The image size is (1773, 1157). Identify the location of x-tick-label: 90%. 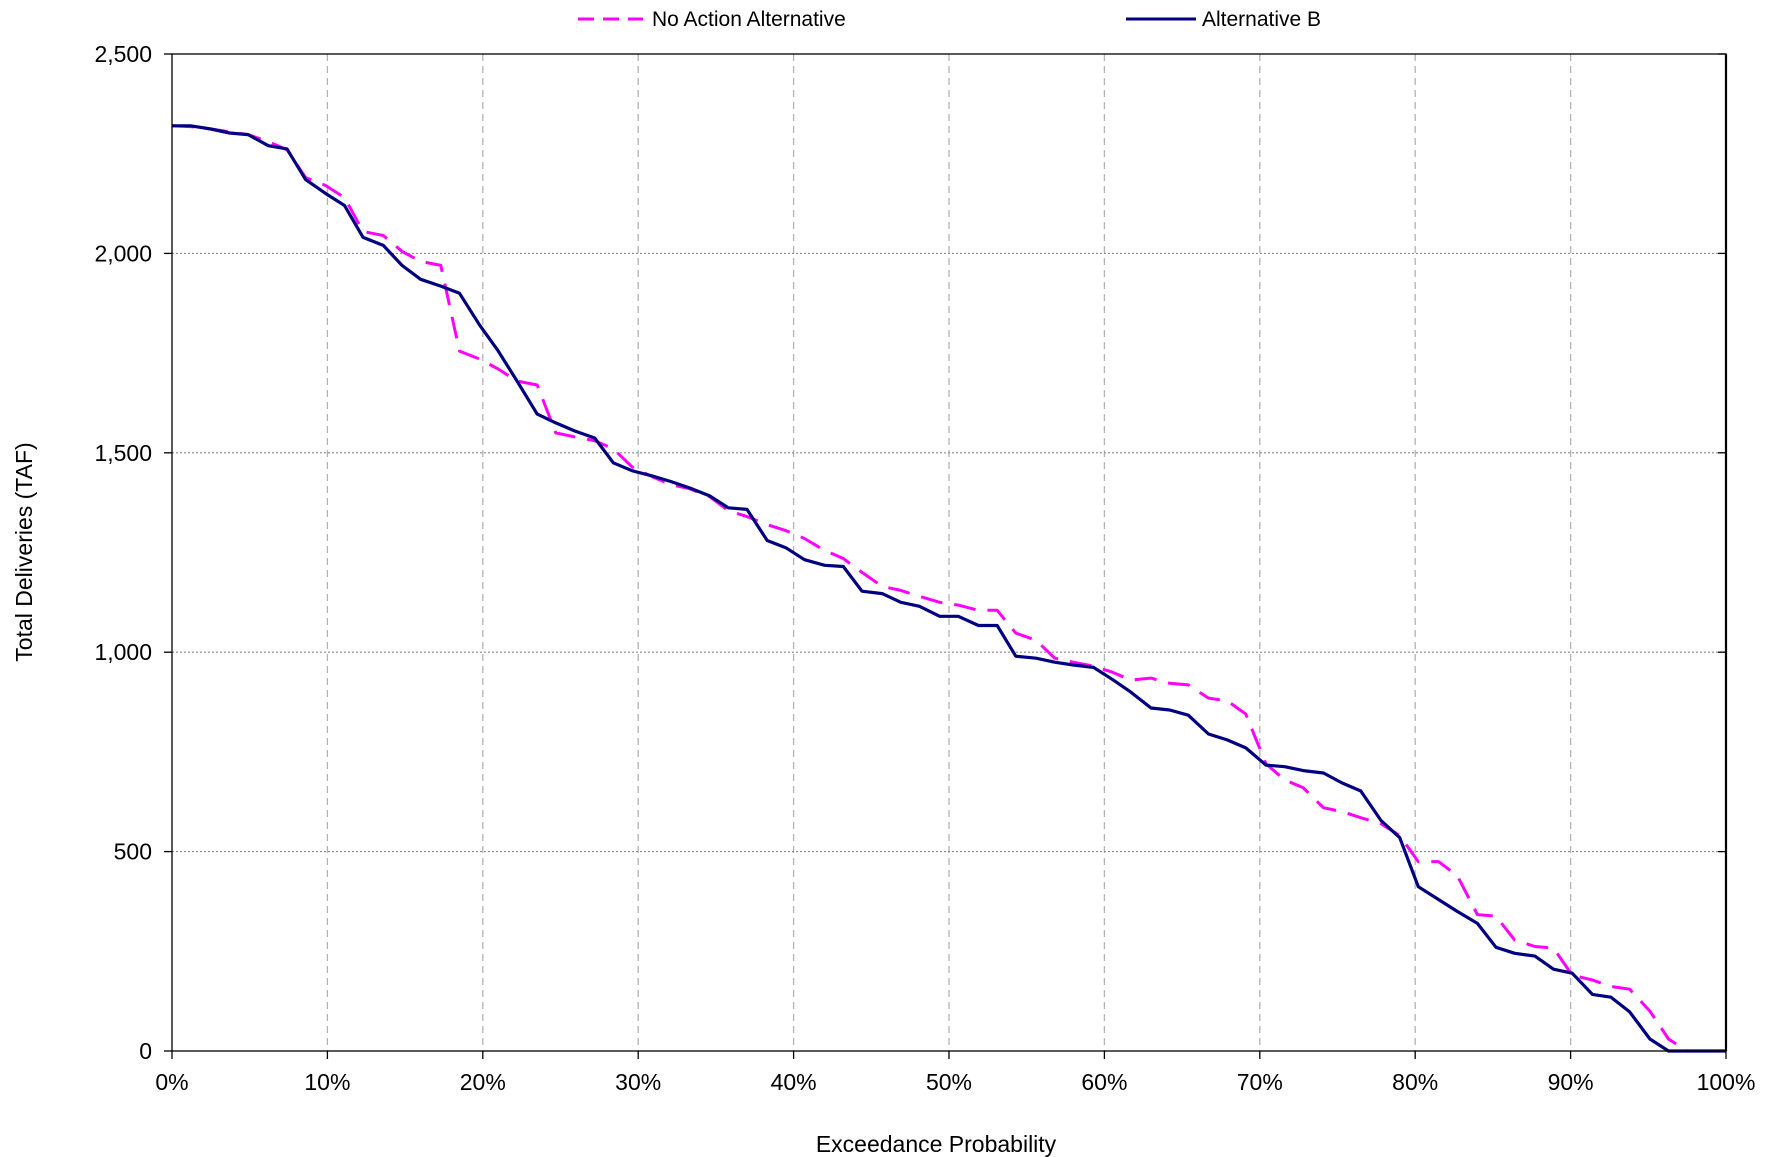
(1571, 1082).